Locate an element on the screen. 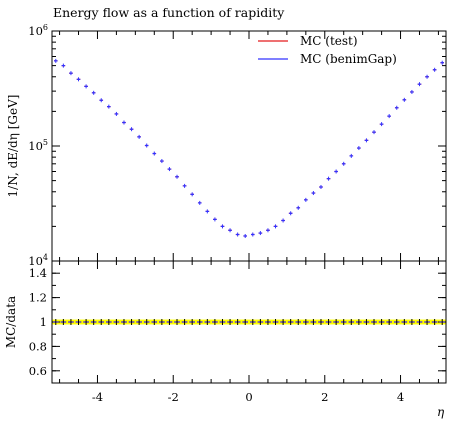 The image size is (461, 422). ratio-y-tick-label: 0.8 is located at coordinates (38, 346).